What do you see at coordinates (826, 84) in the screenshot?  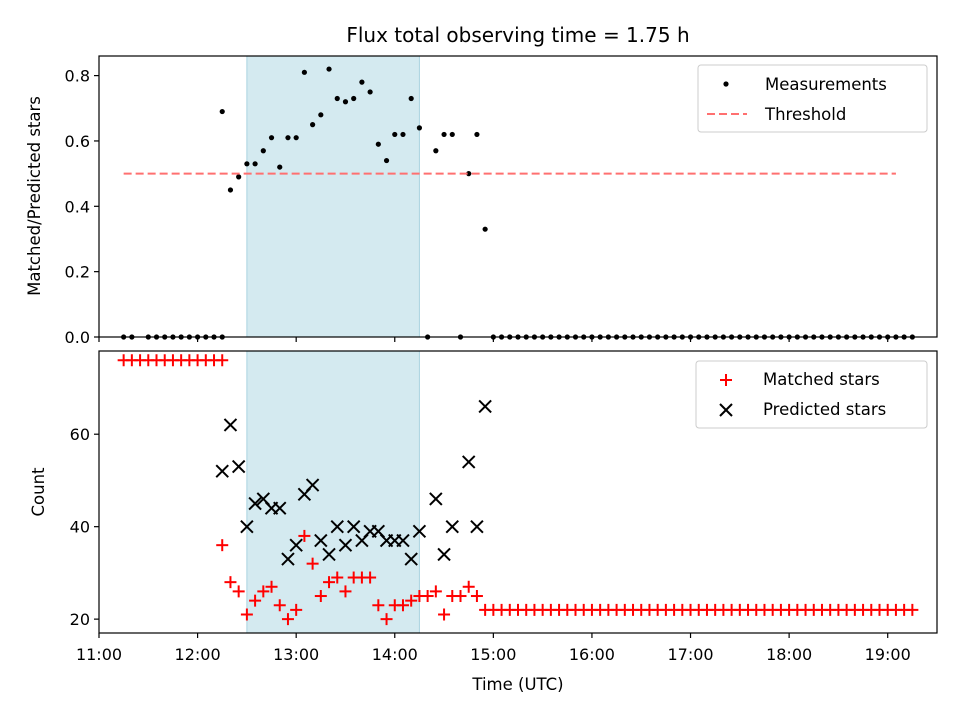 I see `legend-label-measurements: Measurements` at bounding box center [826, 84].